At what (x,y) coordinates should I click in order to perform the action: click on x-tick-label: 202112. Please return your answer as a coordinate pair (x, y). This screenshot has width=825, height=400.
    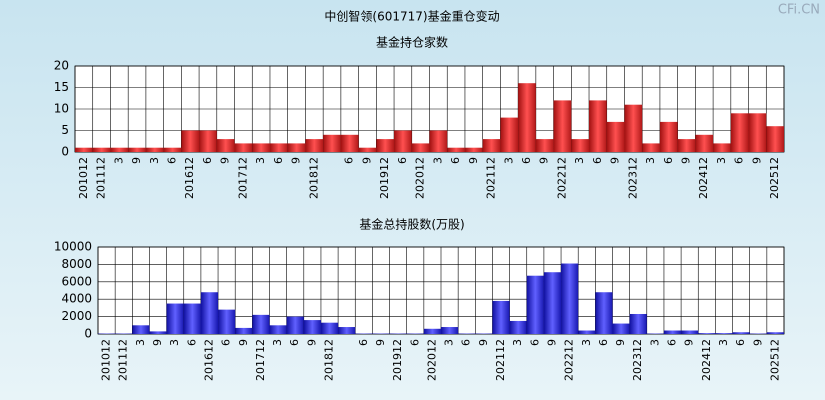
    Looking at the image, I should click on (500, 360).